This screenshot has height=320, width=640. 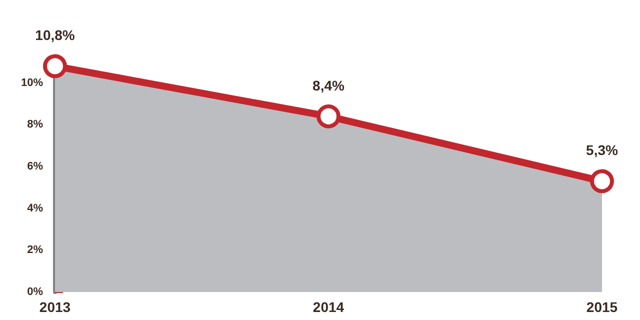 I want to click on y-tick-label: 2%, so click(x=35, y=250).